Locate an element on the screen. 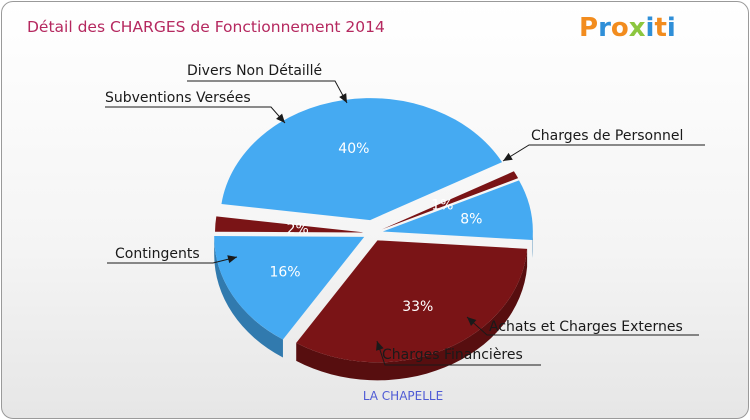 The height and width of the screenshot is (420, 750). logo-letter: x is located at coordinates (637, 28).